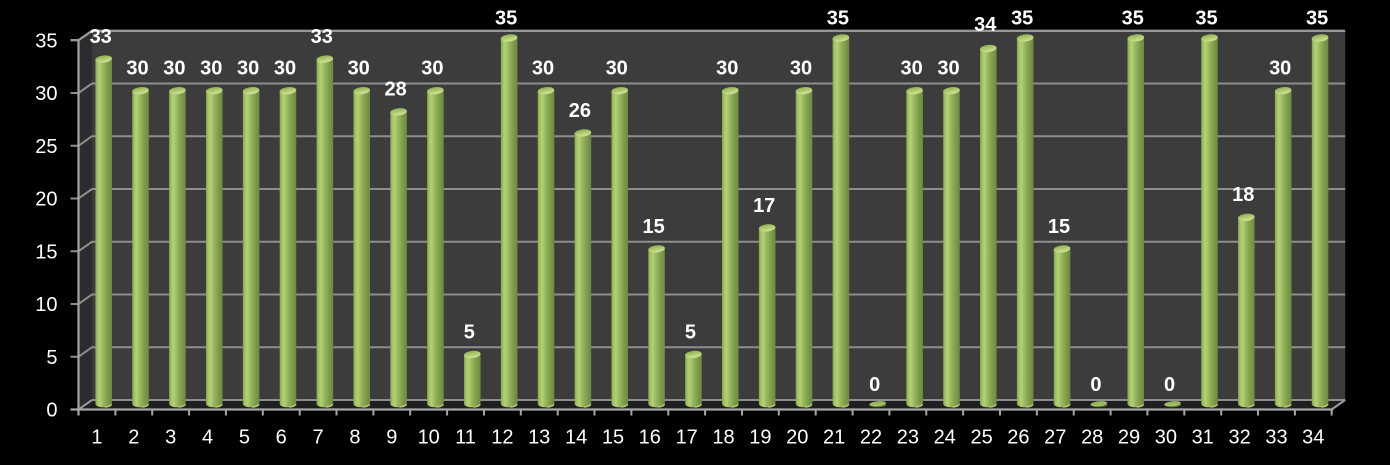  I want to click on svg-text: 23, so click(908, 438).